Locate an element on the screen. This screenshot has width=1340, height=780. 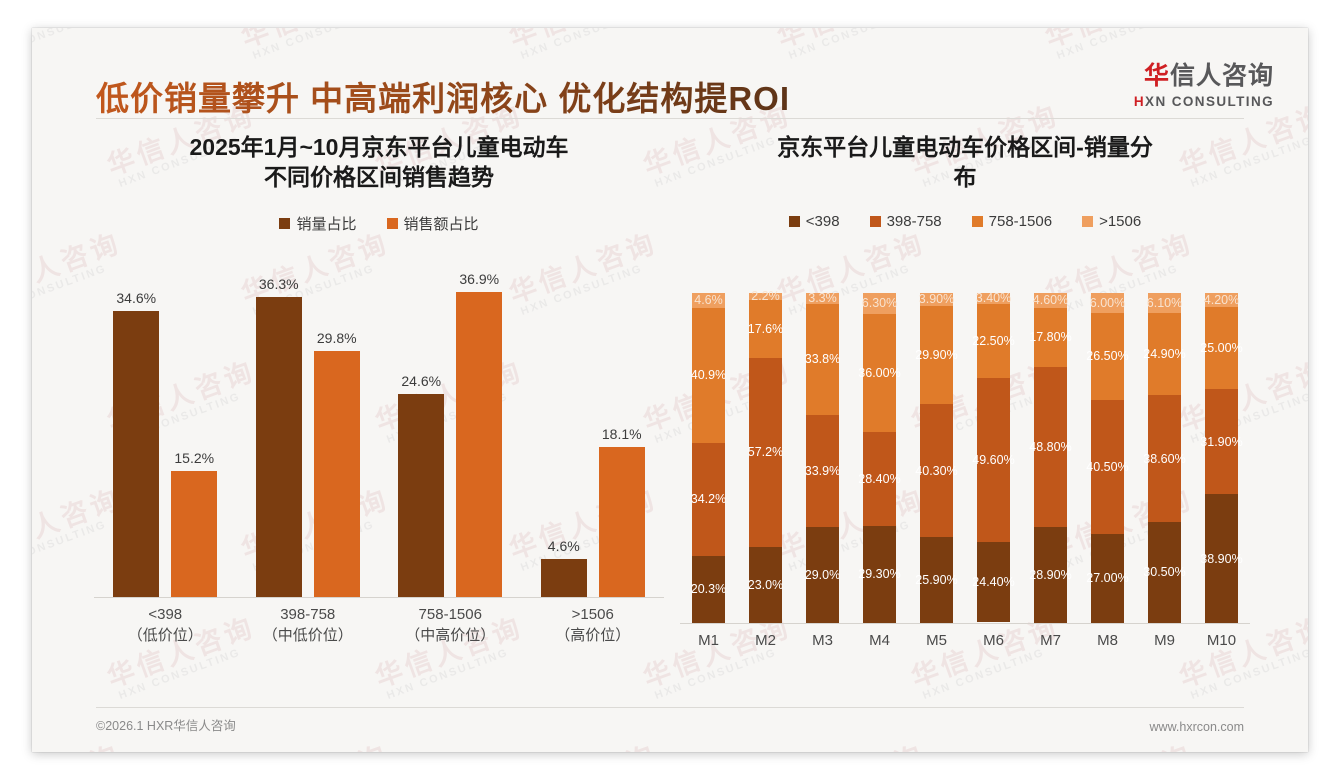
stacked-segment: 33.8% is located at coordinates (822, 359).